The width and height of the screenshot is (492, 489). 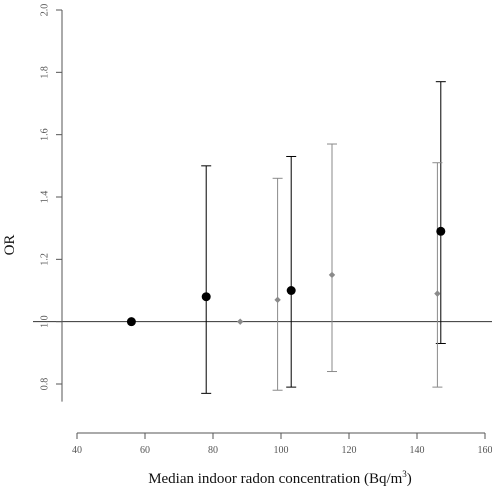 What do you see at coordinates (44, 72) in the screenshot?
I see `y-tick-label: 1.8` at bounding box center [44, 72].